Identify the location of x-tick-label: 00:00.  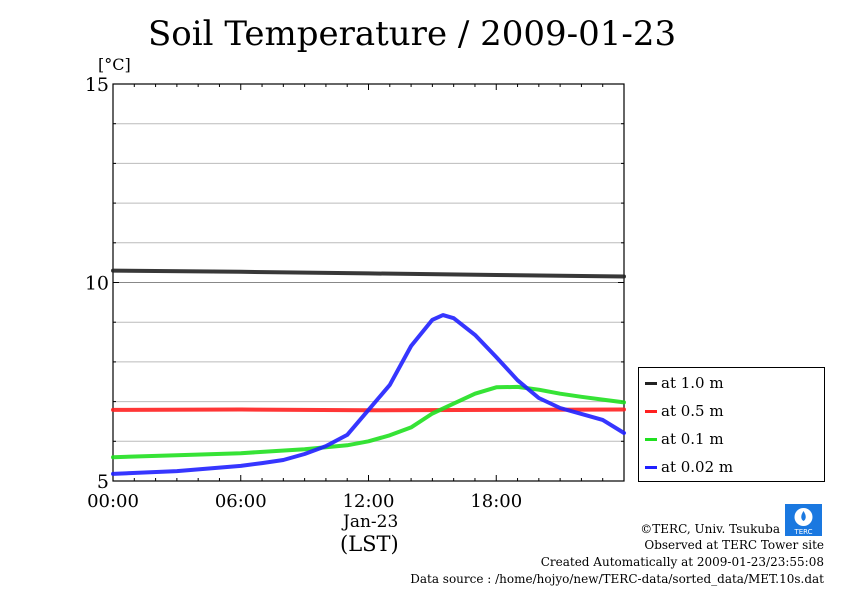
(113, 501).